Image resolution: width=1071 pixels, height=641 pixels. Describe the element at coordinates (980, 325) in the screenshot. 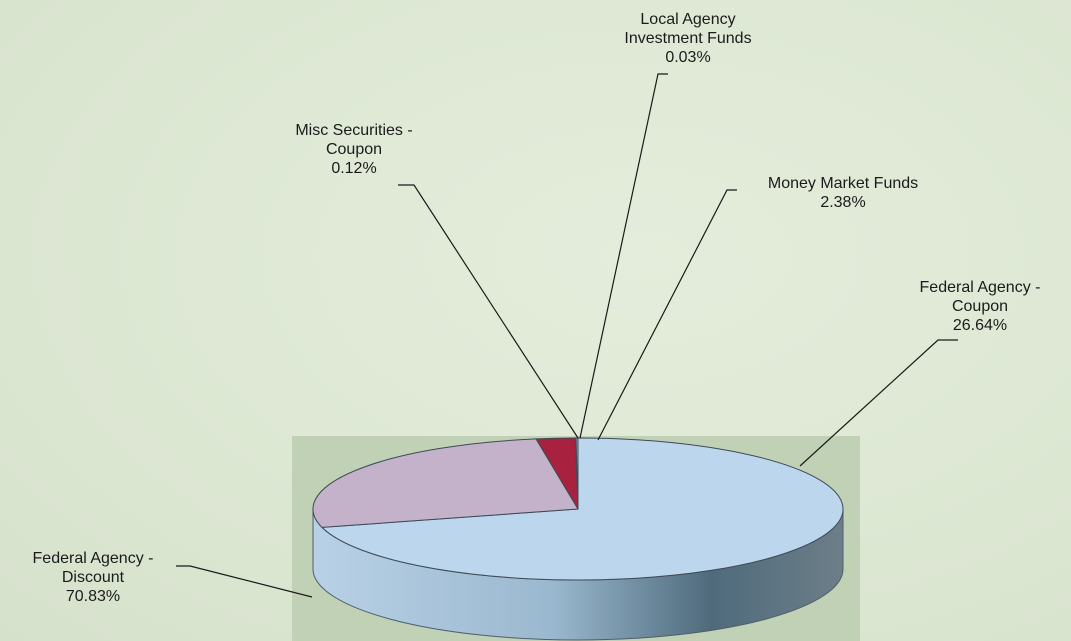

I see `slice-value: 26.64%` at that location.